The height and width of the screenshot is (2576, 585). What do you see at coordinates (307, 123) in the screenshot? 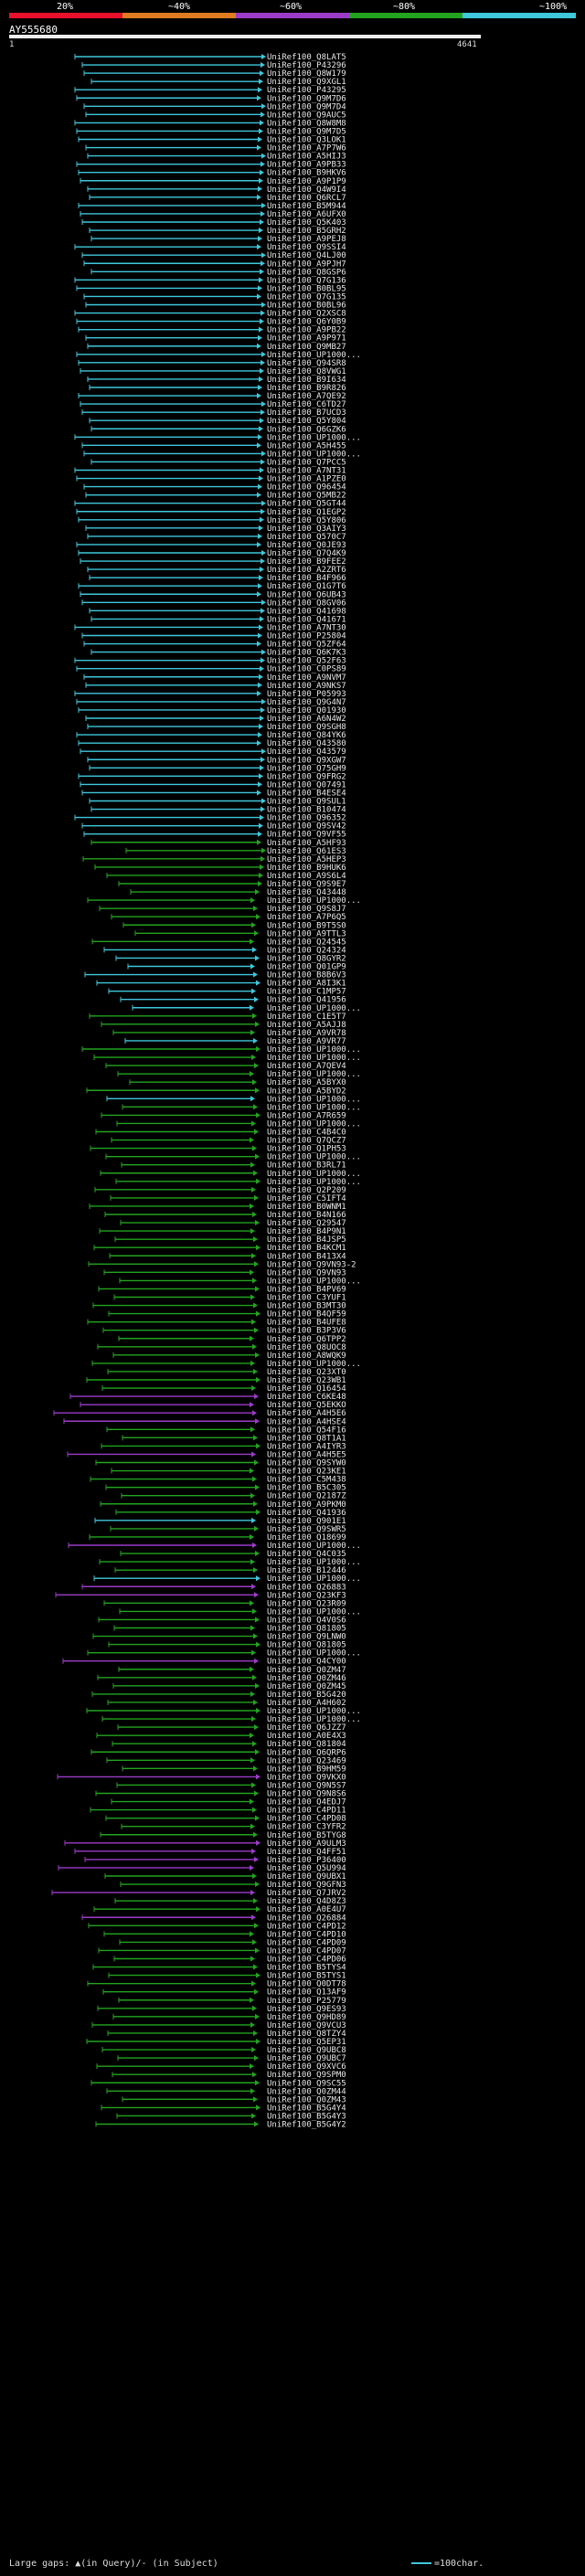
I see `hit-label: UniRef100_Q8W8M8` at bounding box center [307, 123].